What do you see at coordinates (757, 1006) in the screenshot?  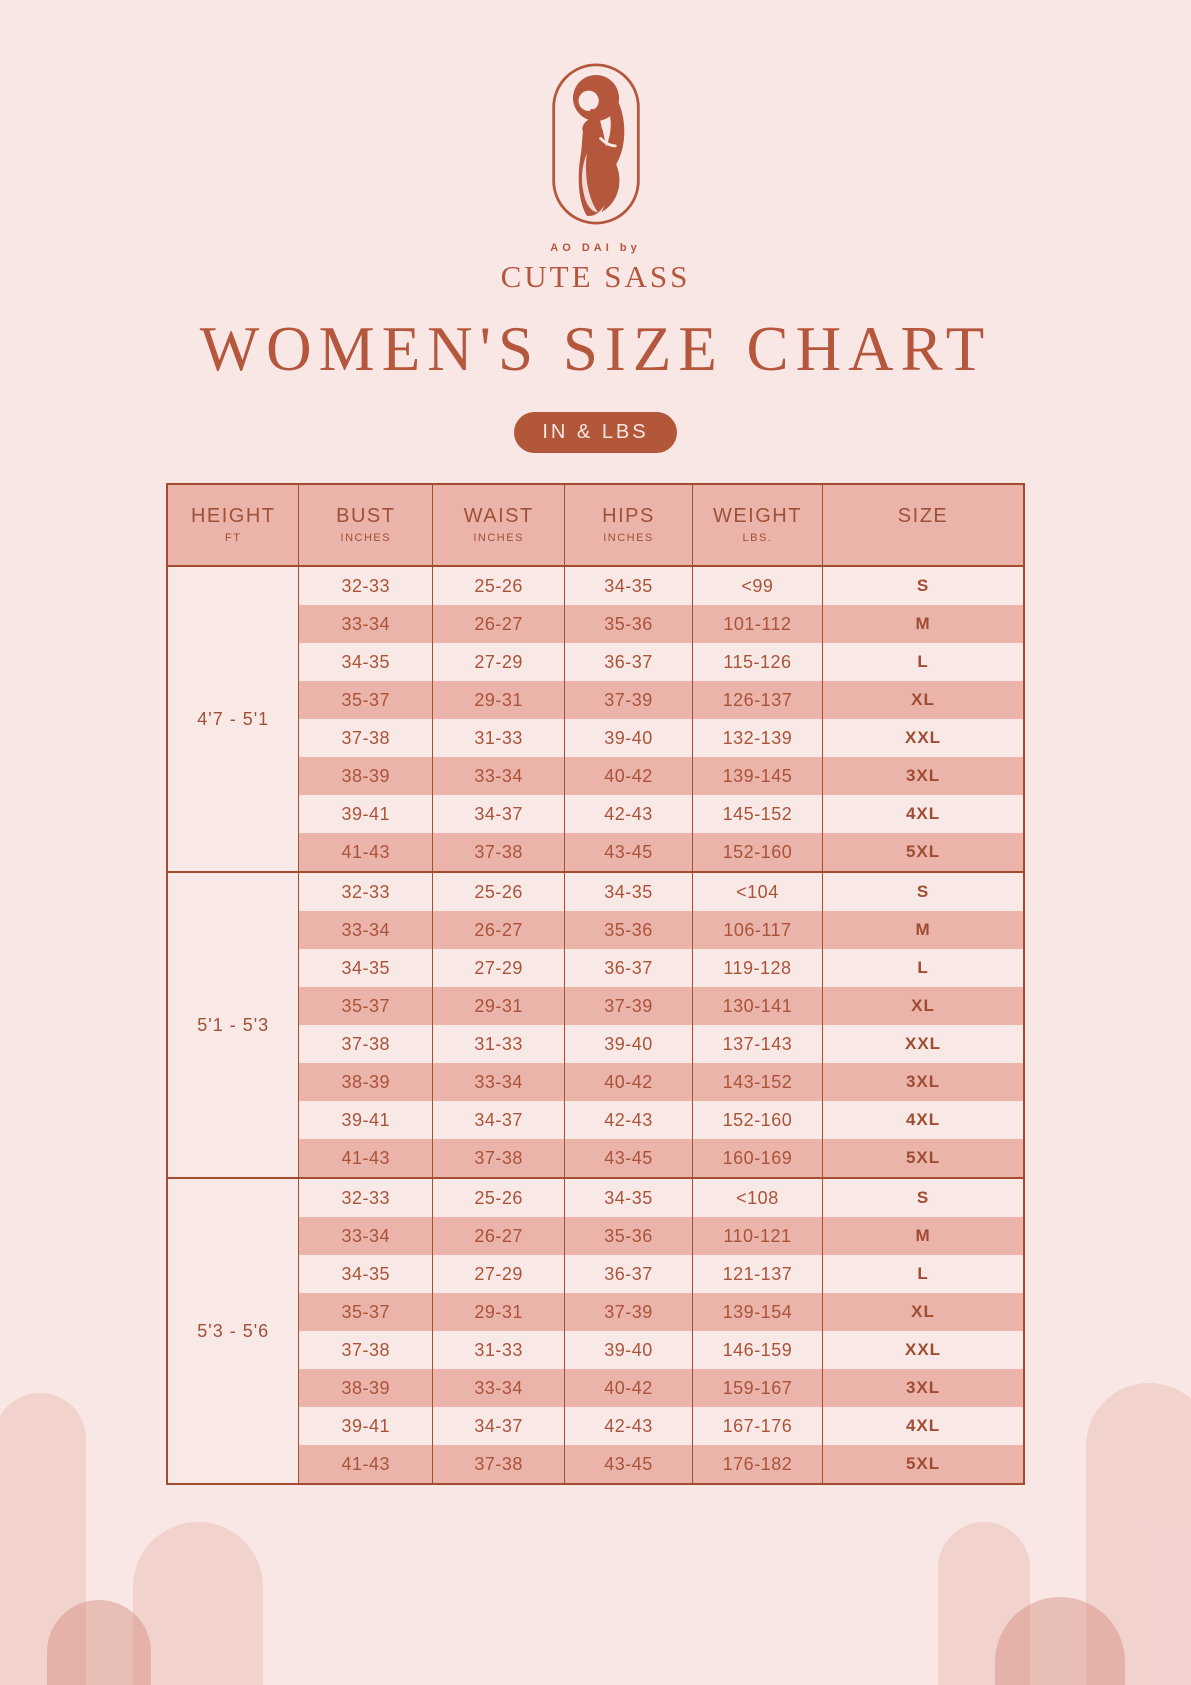 I see `weight-cell: 130-141` at bounding box center [757, 1006].